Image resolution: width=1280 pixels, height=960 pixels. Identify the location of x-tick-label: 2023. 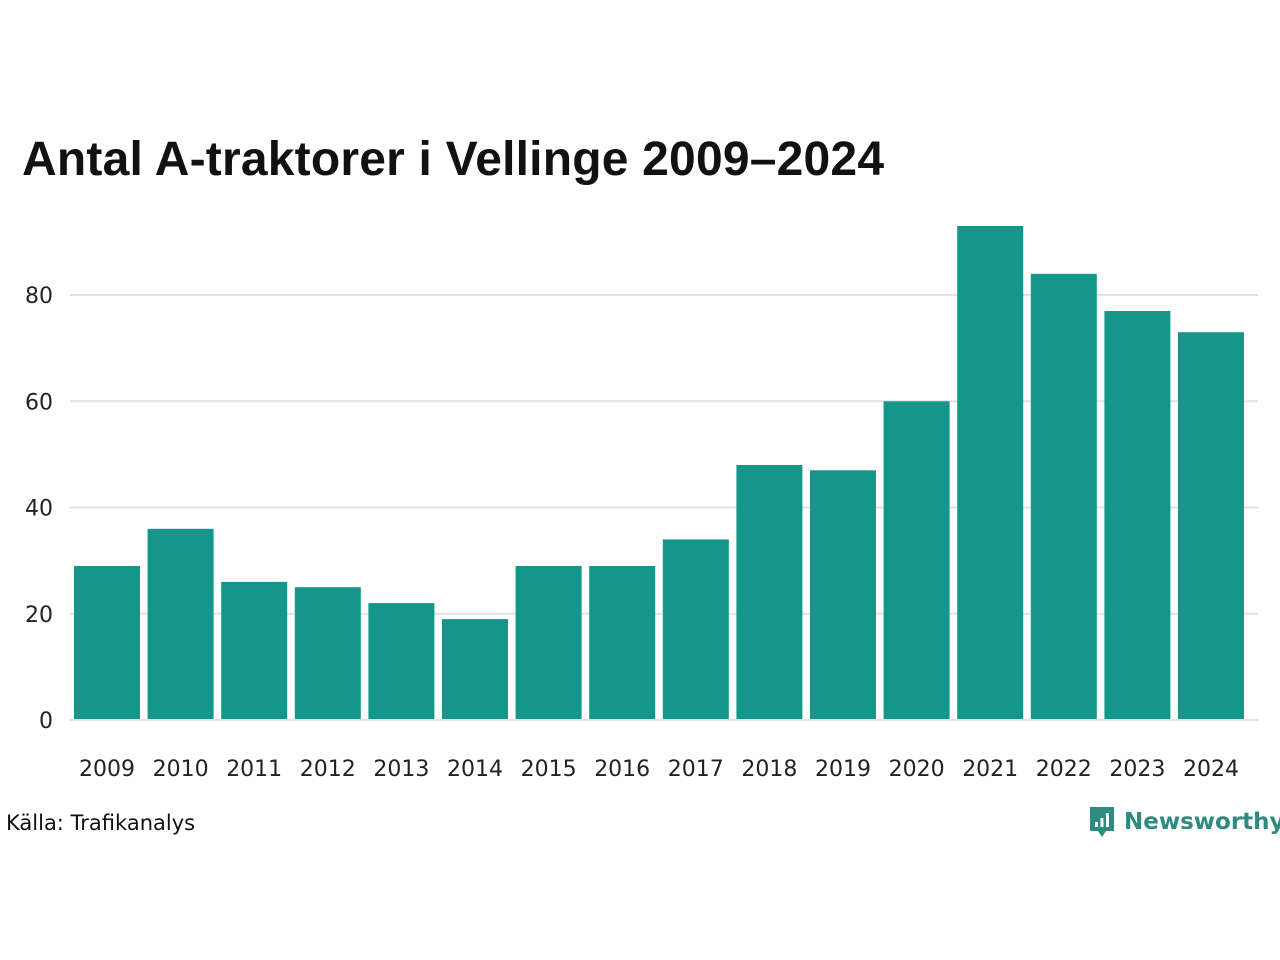
(1137, 769).